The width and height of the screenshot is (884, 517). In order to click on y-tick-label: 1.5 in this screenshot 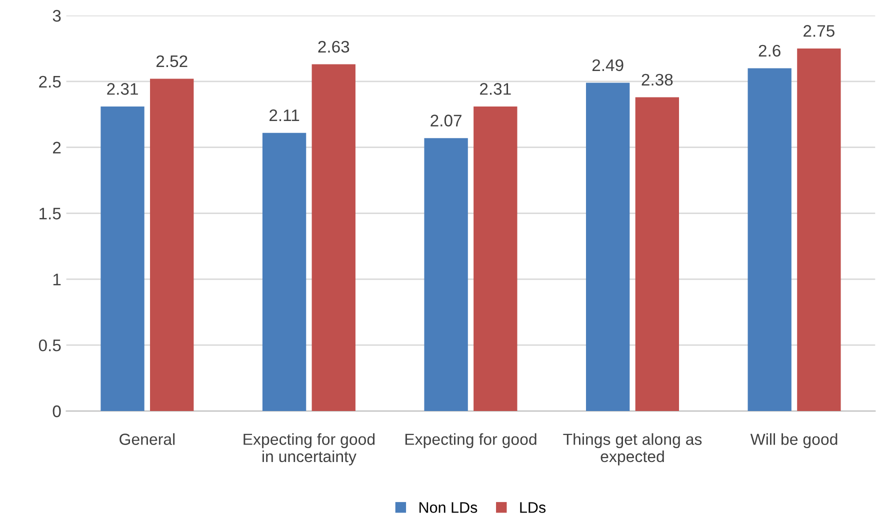, I will do `click(50, 214)`.